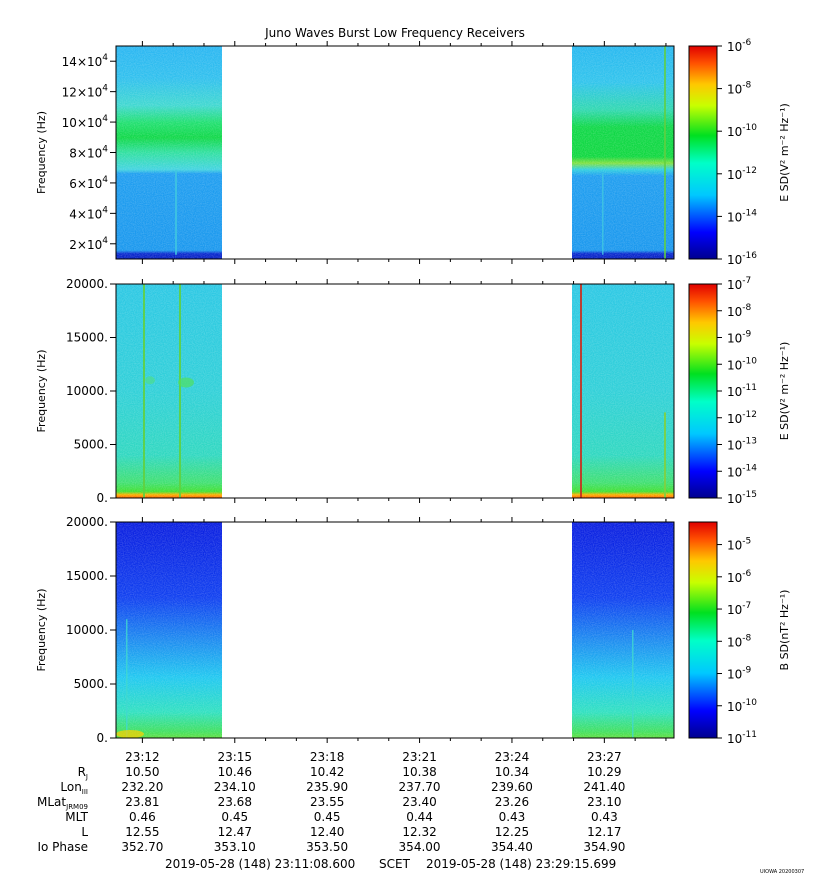 This screenshot has width=815, height=880. I want to click on ephem-value: 239.60, so click(512, 787).